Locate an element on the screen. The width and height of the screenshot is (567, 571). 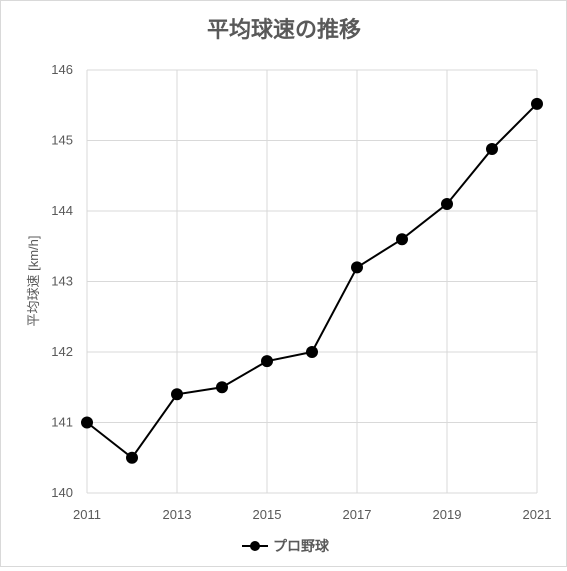
legend-label-series-0: プロ野球 is located at coordinates (301, 546).